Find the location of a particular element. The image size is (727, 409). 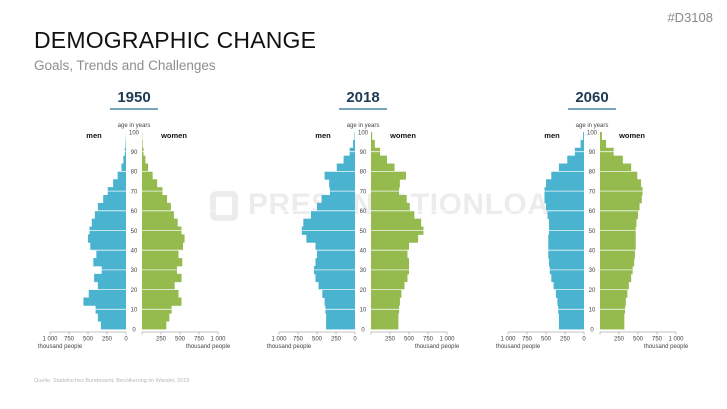

age-tick-20: 20 is located at coordinates (363, 291).